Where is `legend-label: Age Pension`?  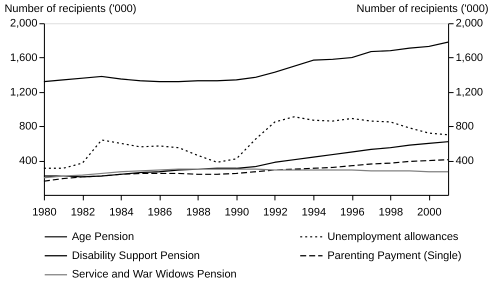
legend-label: Age Pension is located at coordinates (103, 236).